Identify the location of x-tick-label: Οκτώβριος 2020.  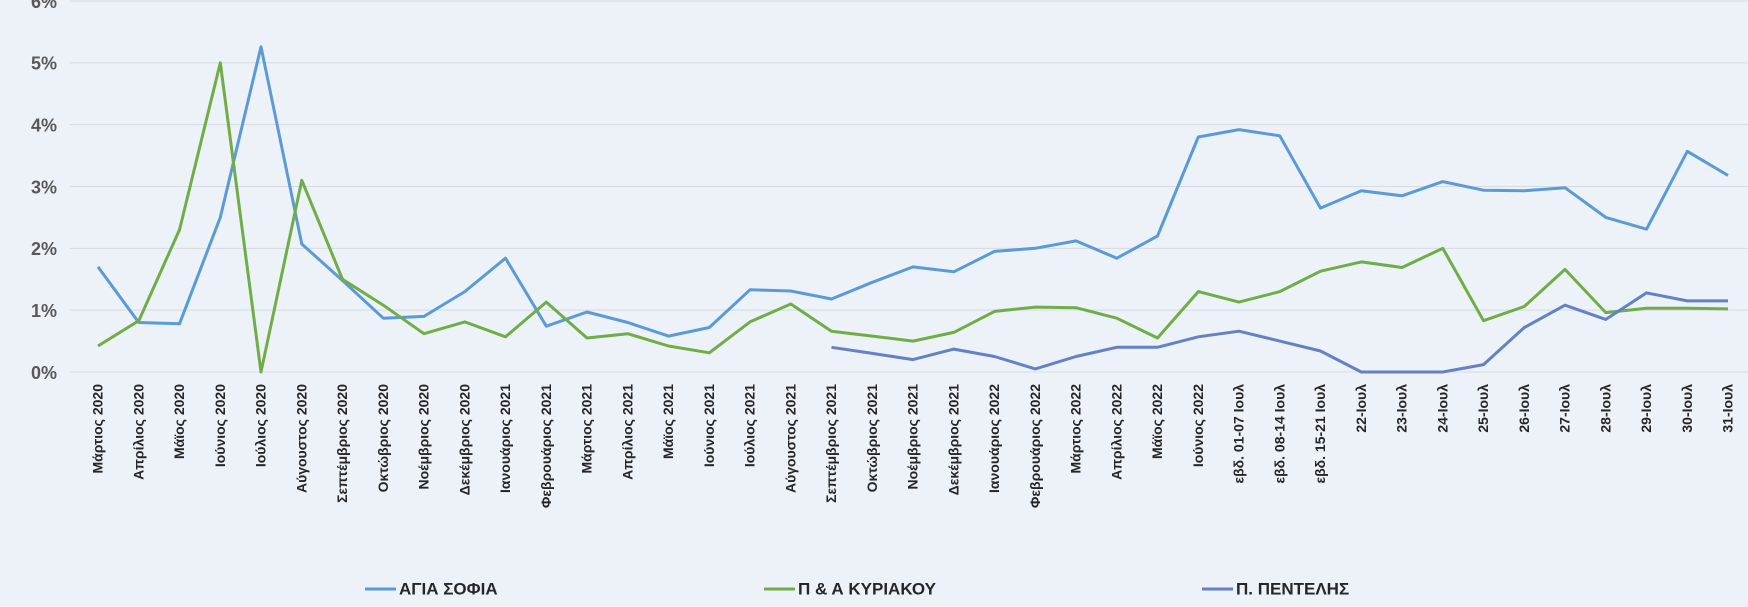
(383, 438).